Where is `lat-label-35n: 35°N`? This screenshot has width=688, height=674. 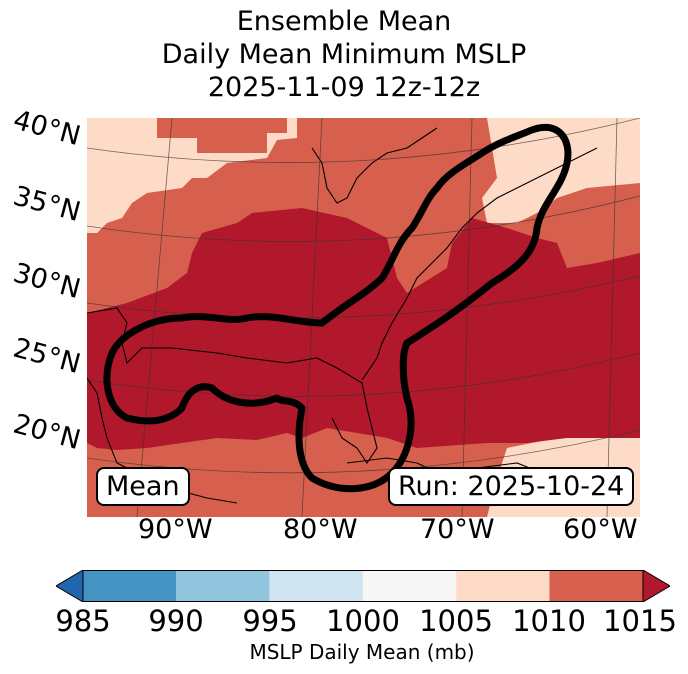
lat-label-35n: 35°N is located at coordinates (46, 204).